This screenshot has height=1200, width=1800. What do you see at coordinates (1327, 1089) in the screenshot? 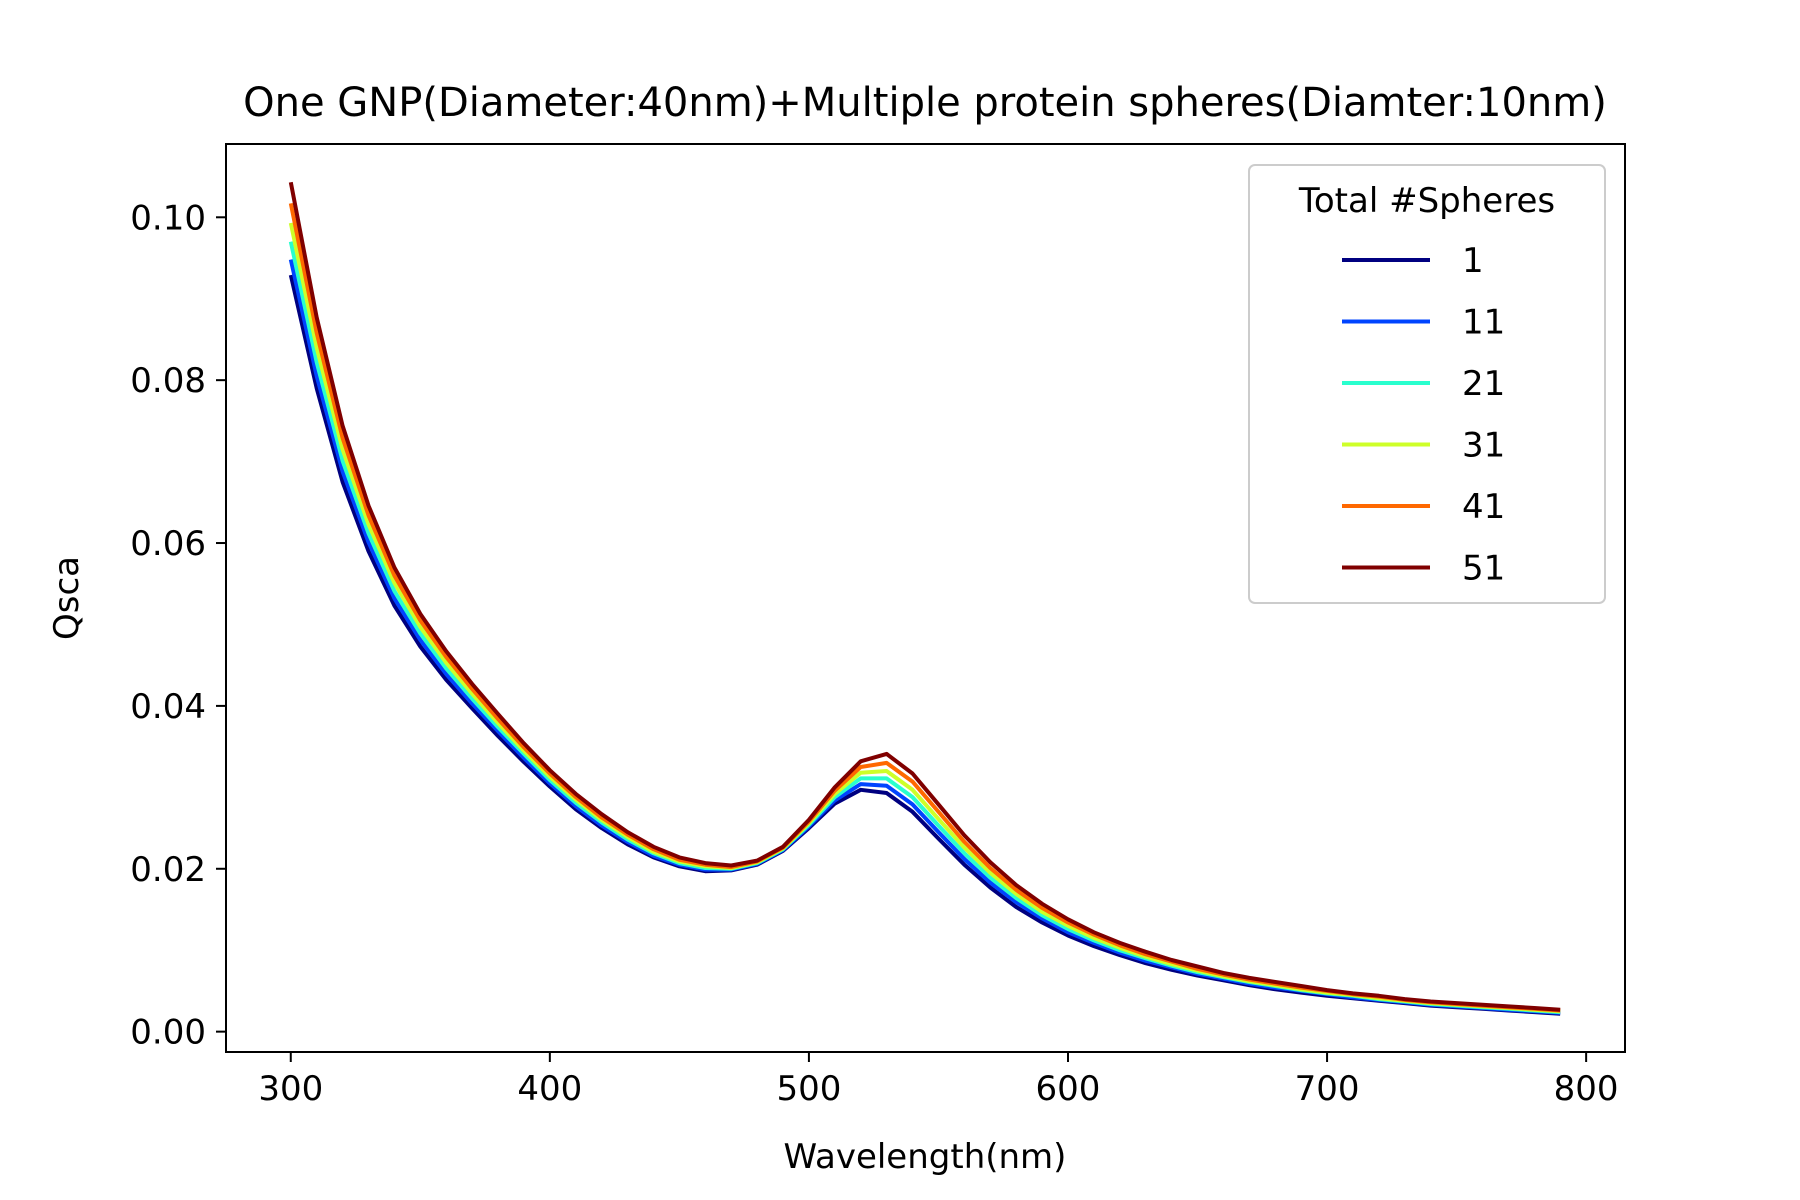
I see `x-tick-label: 700` at bounding box center [1327, 1089].